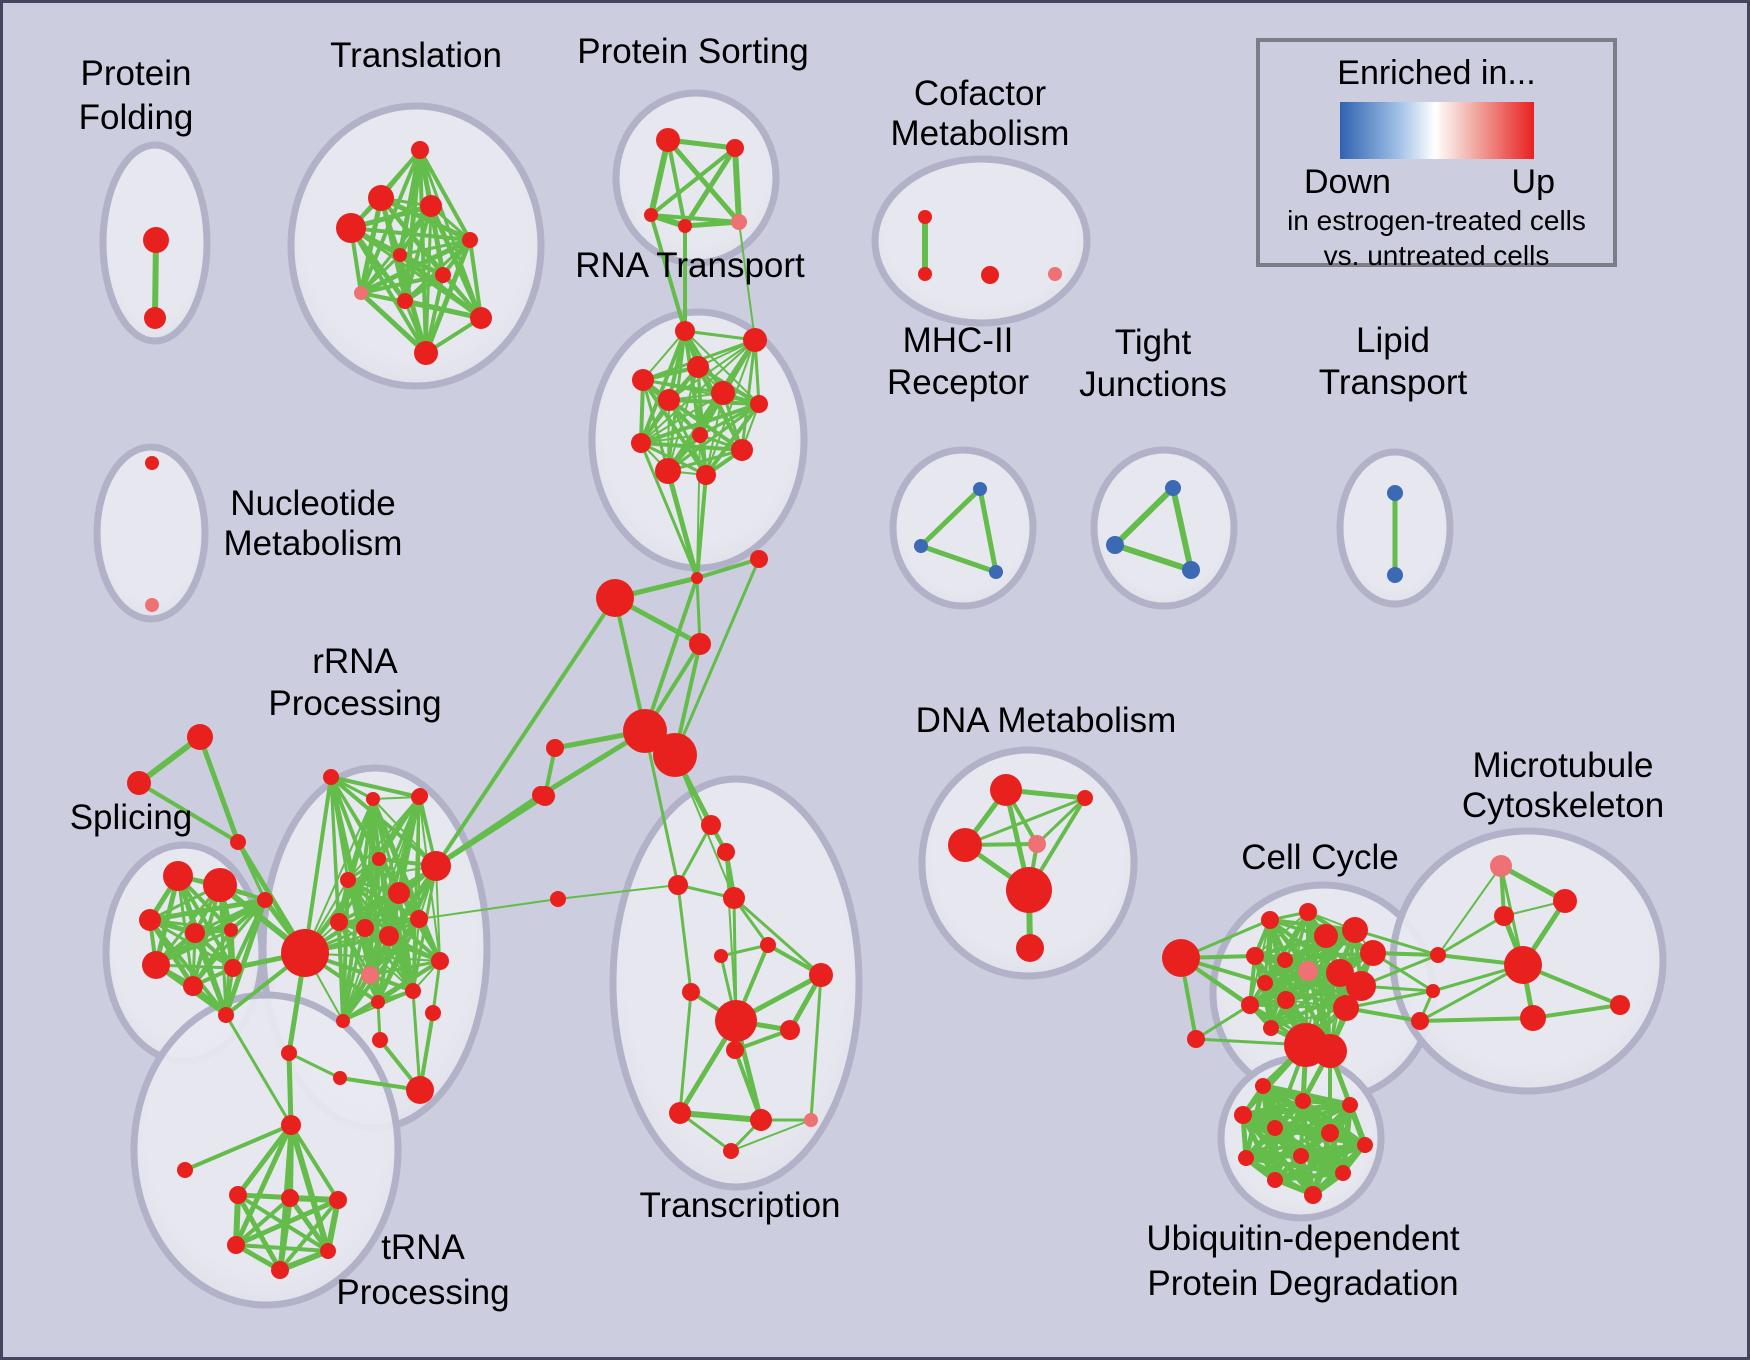 The height and width of the screenshot is (1360, 1750). What do you see at coordinates (136, 117) in the screenshot?
I see `cluster-label-protein-folding: Folding` at bounding box center [136, 117].